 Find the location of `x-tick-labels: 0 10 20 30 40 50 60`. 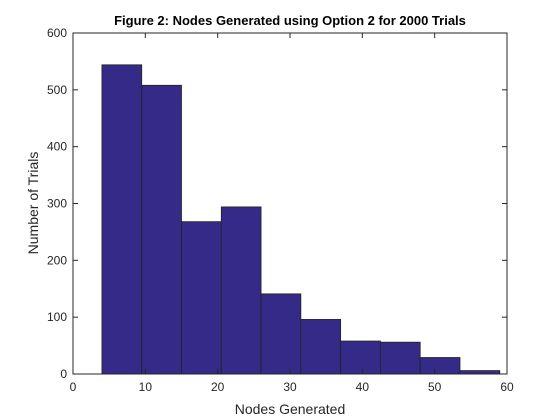

x-tick-labels: 0 10 20 30 40 50 60 is located at coordinates (292, 387).